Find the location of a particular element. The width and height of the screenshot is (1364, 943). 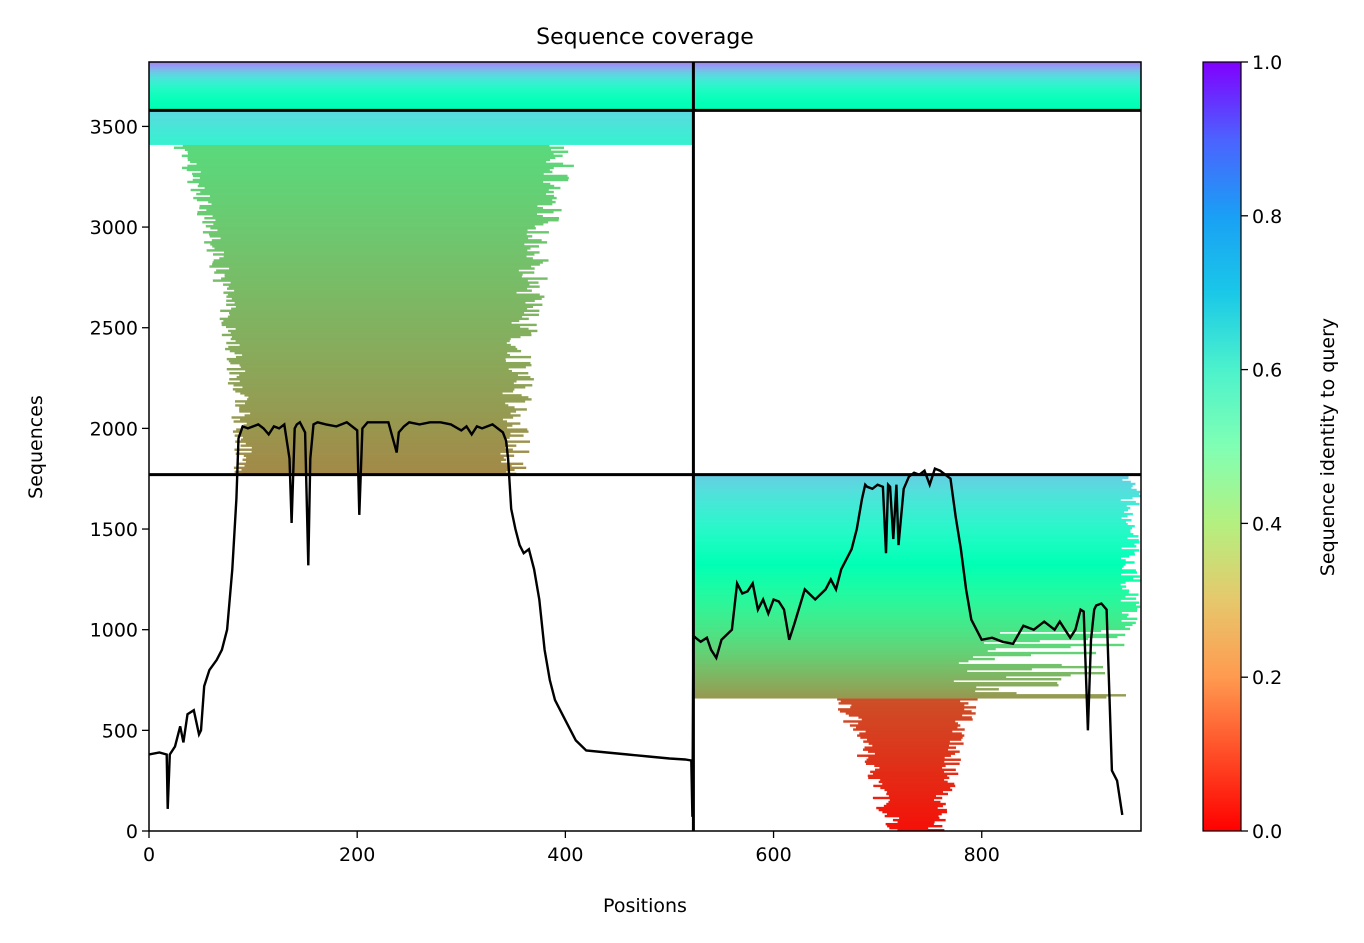

chart-title: Sequence coverage is located at coordinates (645, 37).